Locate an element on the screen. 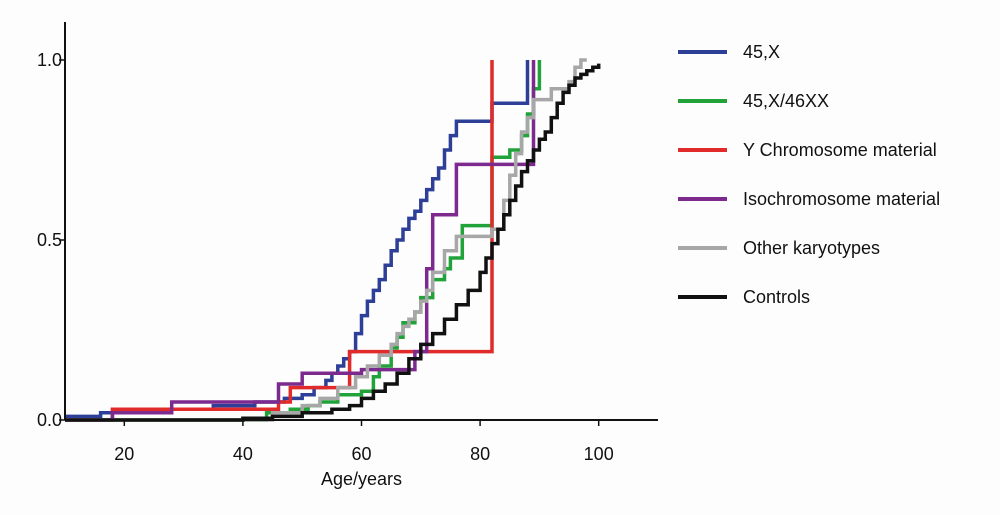 This screenshot has width=1000, height=515. x-axis-ticks: 20 40 60 80 100 is located at coordinates (364, 442).